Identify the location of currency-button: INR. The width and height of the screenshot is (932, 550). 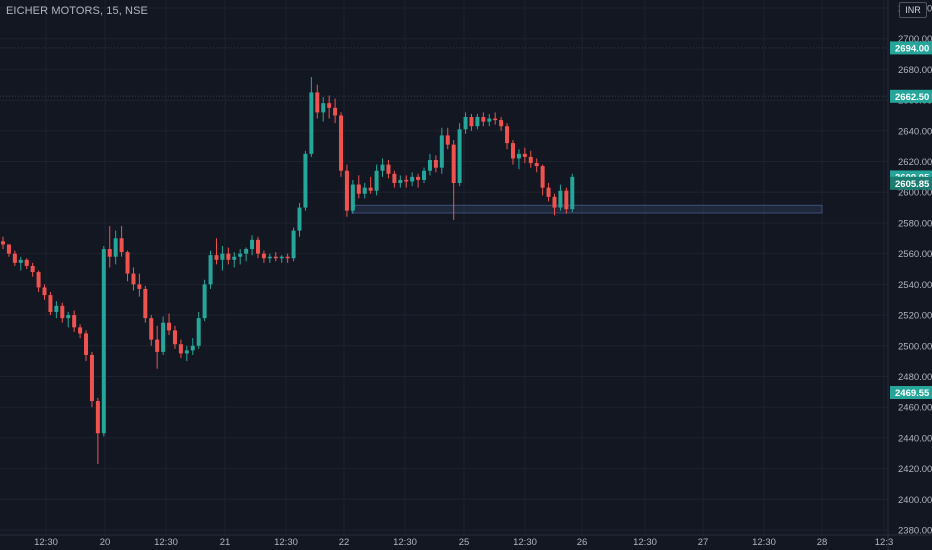
(913, 10).